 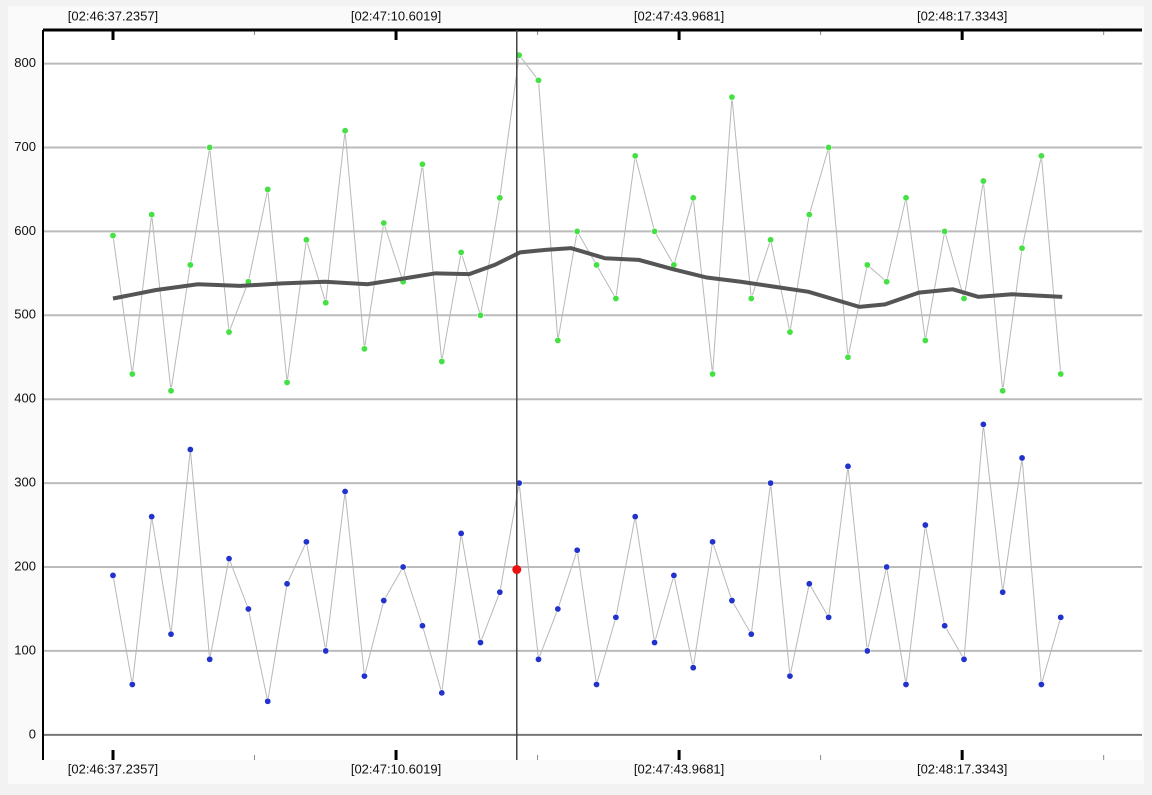 What do you see at coordinates (25, 146) in the screenshot?
I see `y-tick-label: 700` at bounding box center [25, 146].